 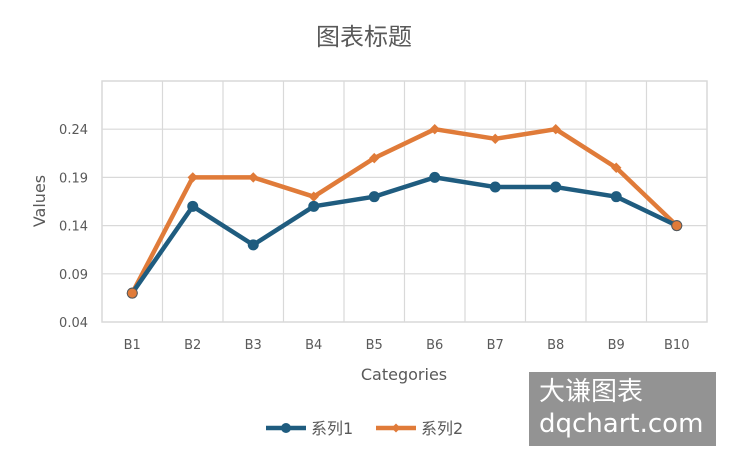 I want to click on watermark-line1: 大谦图表, so click(x=591, y=392).